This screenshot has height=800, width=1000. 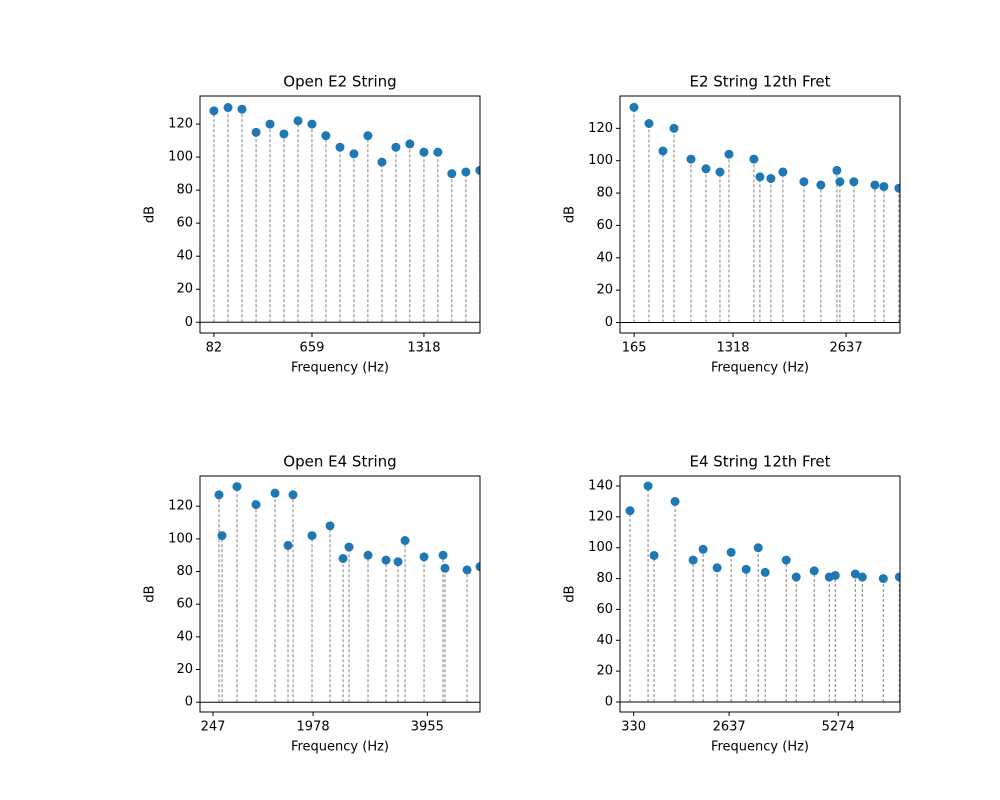 What do you see at coordinates (339, 462) in the screenshot?
I see `chart-title: Open E4 String` at bounding box center [339, 462].